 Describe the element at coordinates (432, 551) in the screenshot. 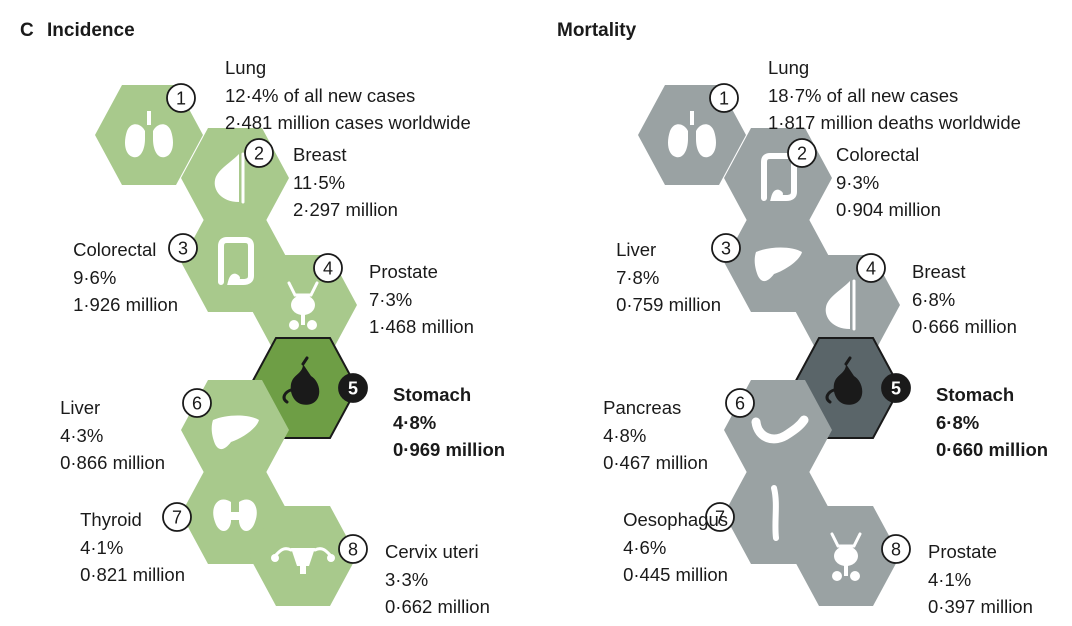

I see `cancer-name: Cervix uteri` at that location.